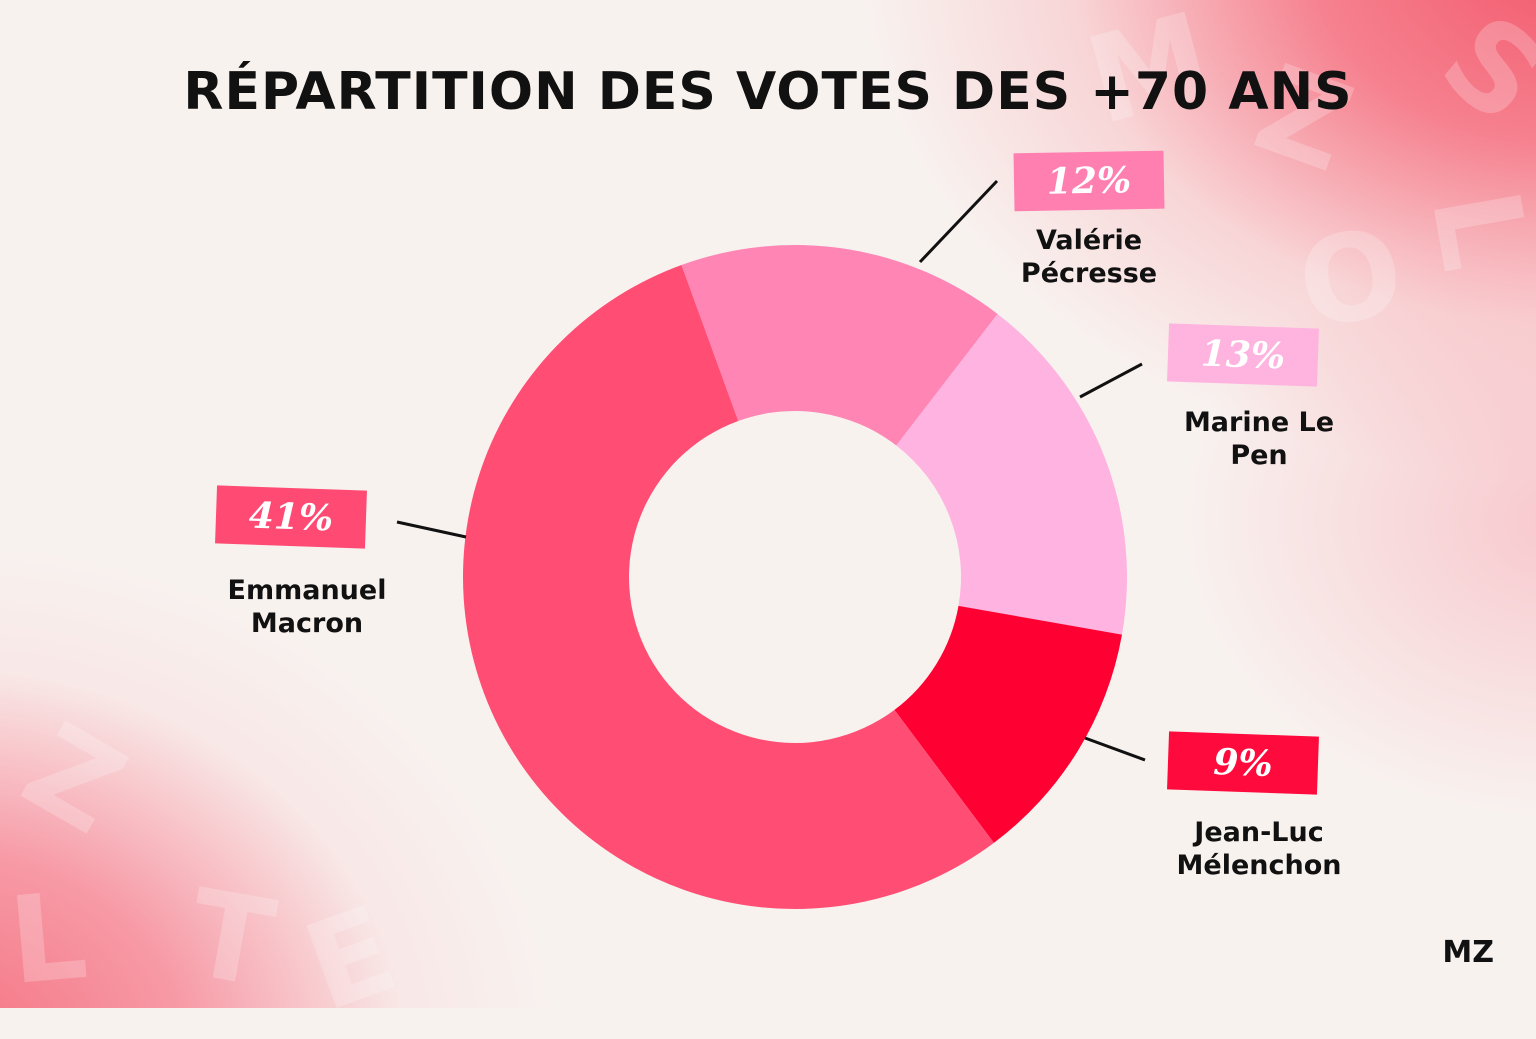  I want to click on series-label-line: Macron, so click(307, 623).